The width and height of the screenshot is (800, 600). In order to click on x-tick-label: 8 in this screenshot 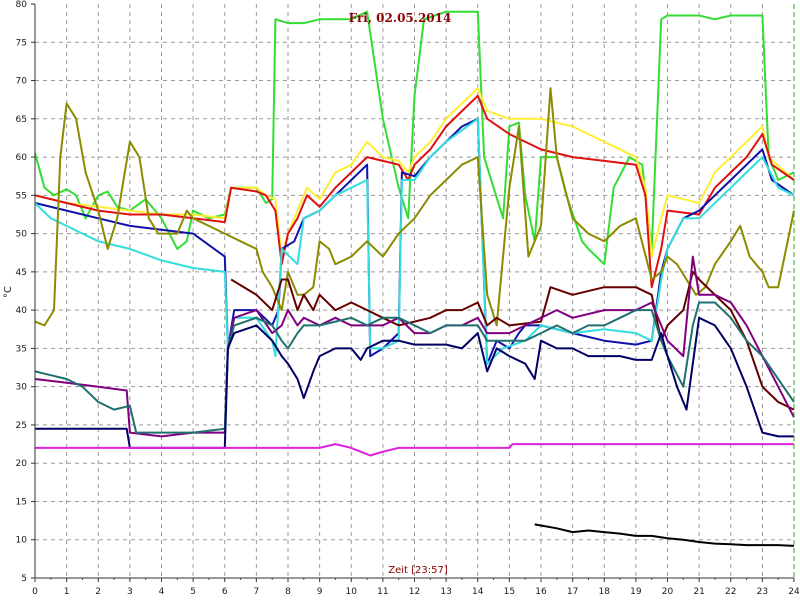, I will do `click(288, 592)`.